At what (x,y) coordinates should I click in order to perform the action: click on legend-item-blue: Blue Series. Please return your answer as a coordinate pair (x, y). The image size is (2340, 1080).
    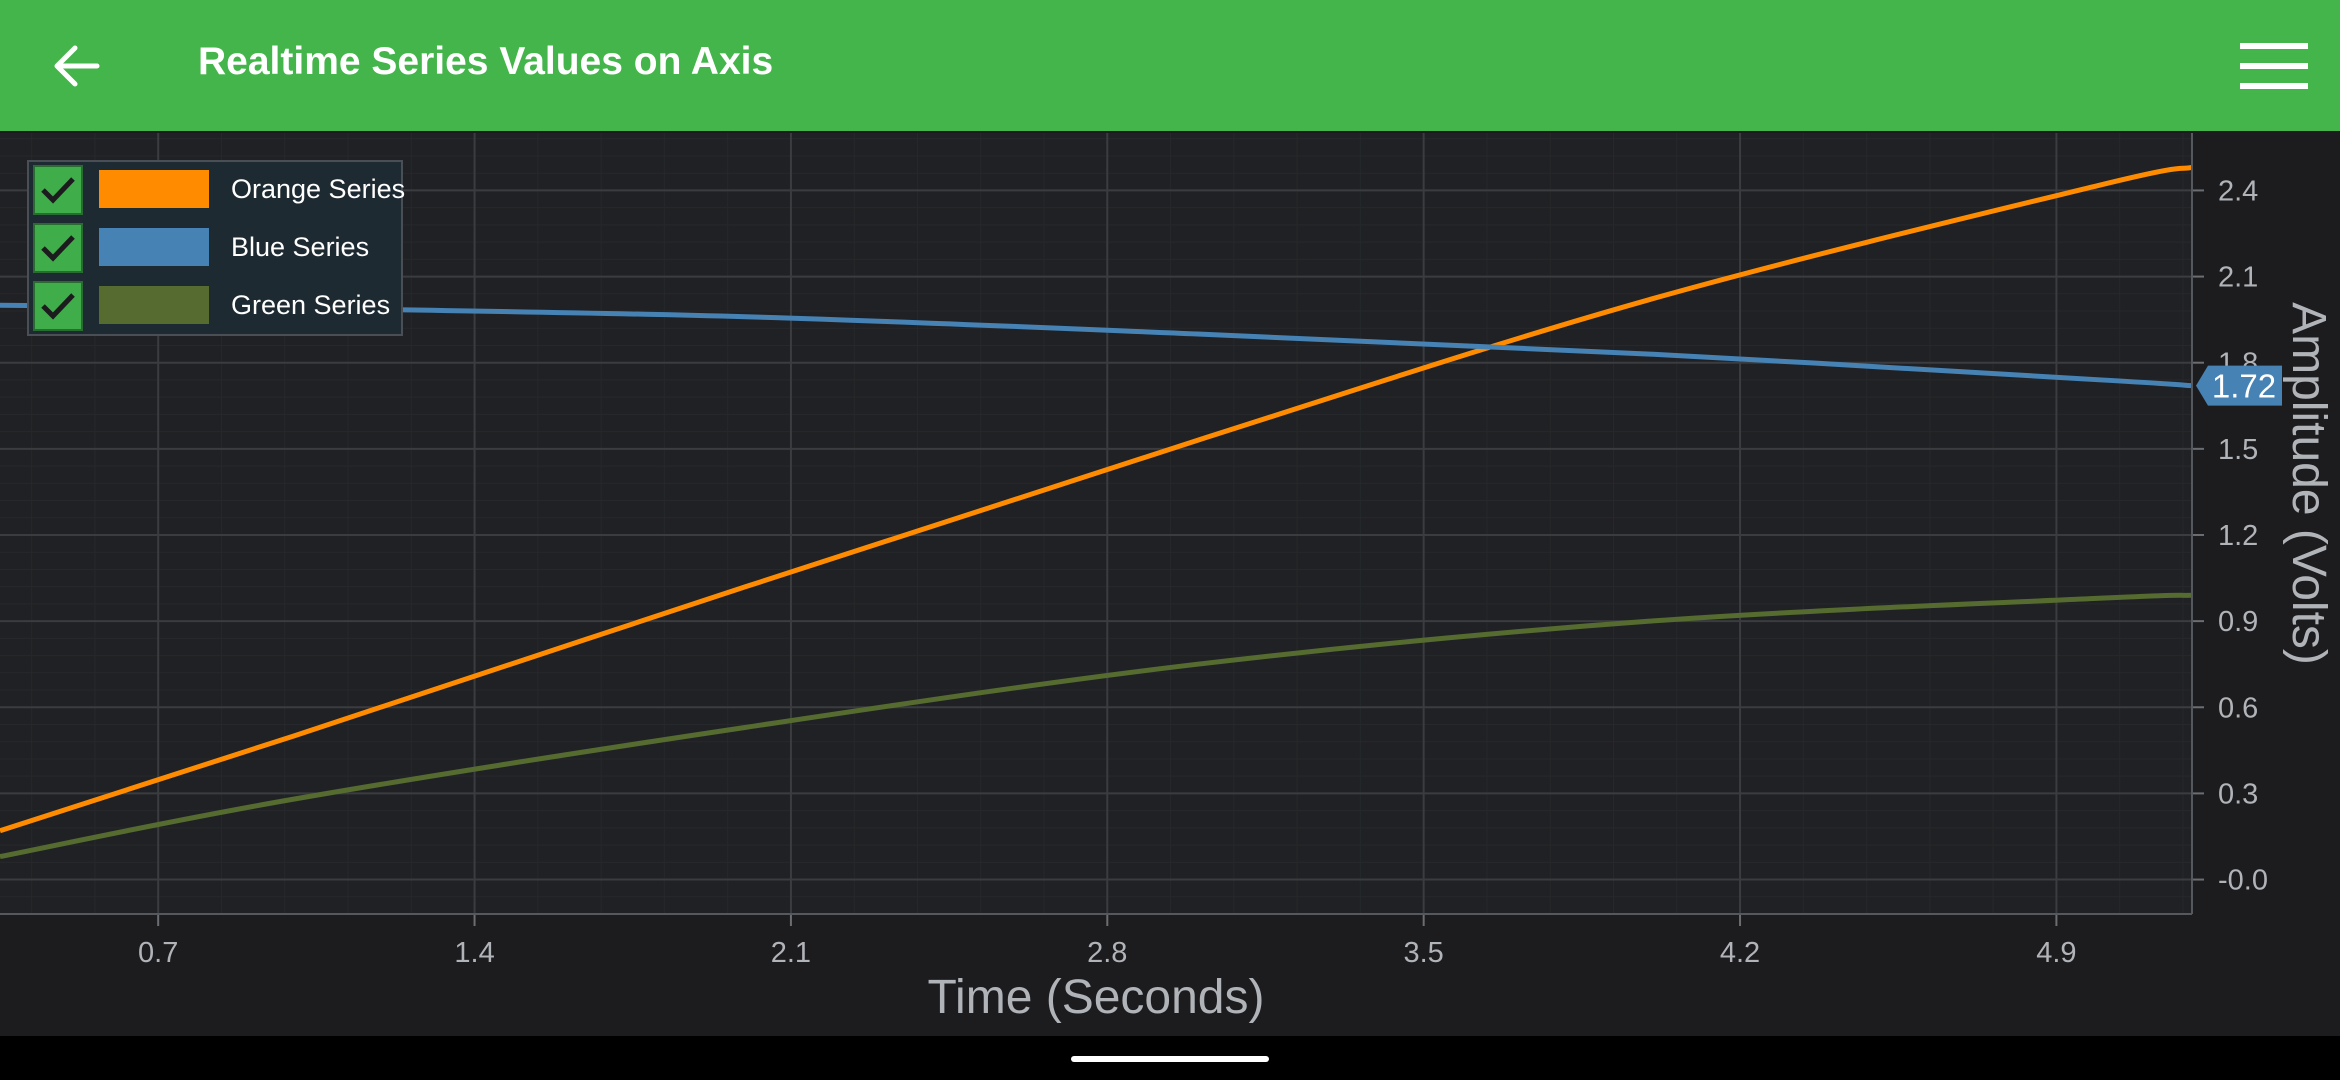
    Looking at the image, I should click on (217, 250).